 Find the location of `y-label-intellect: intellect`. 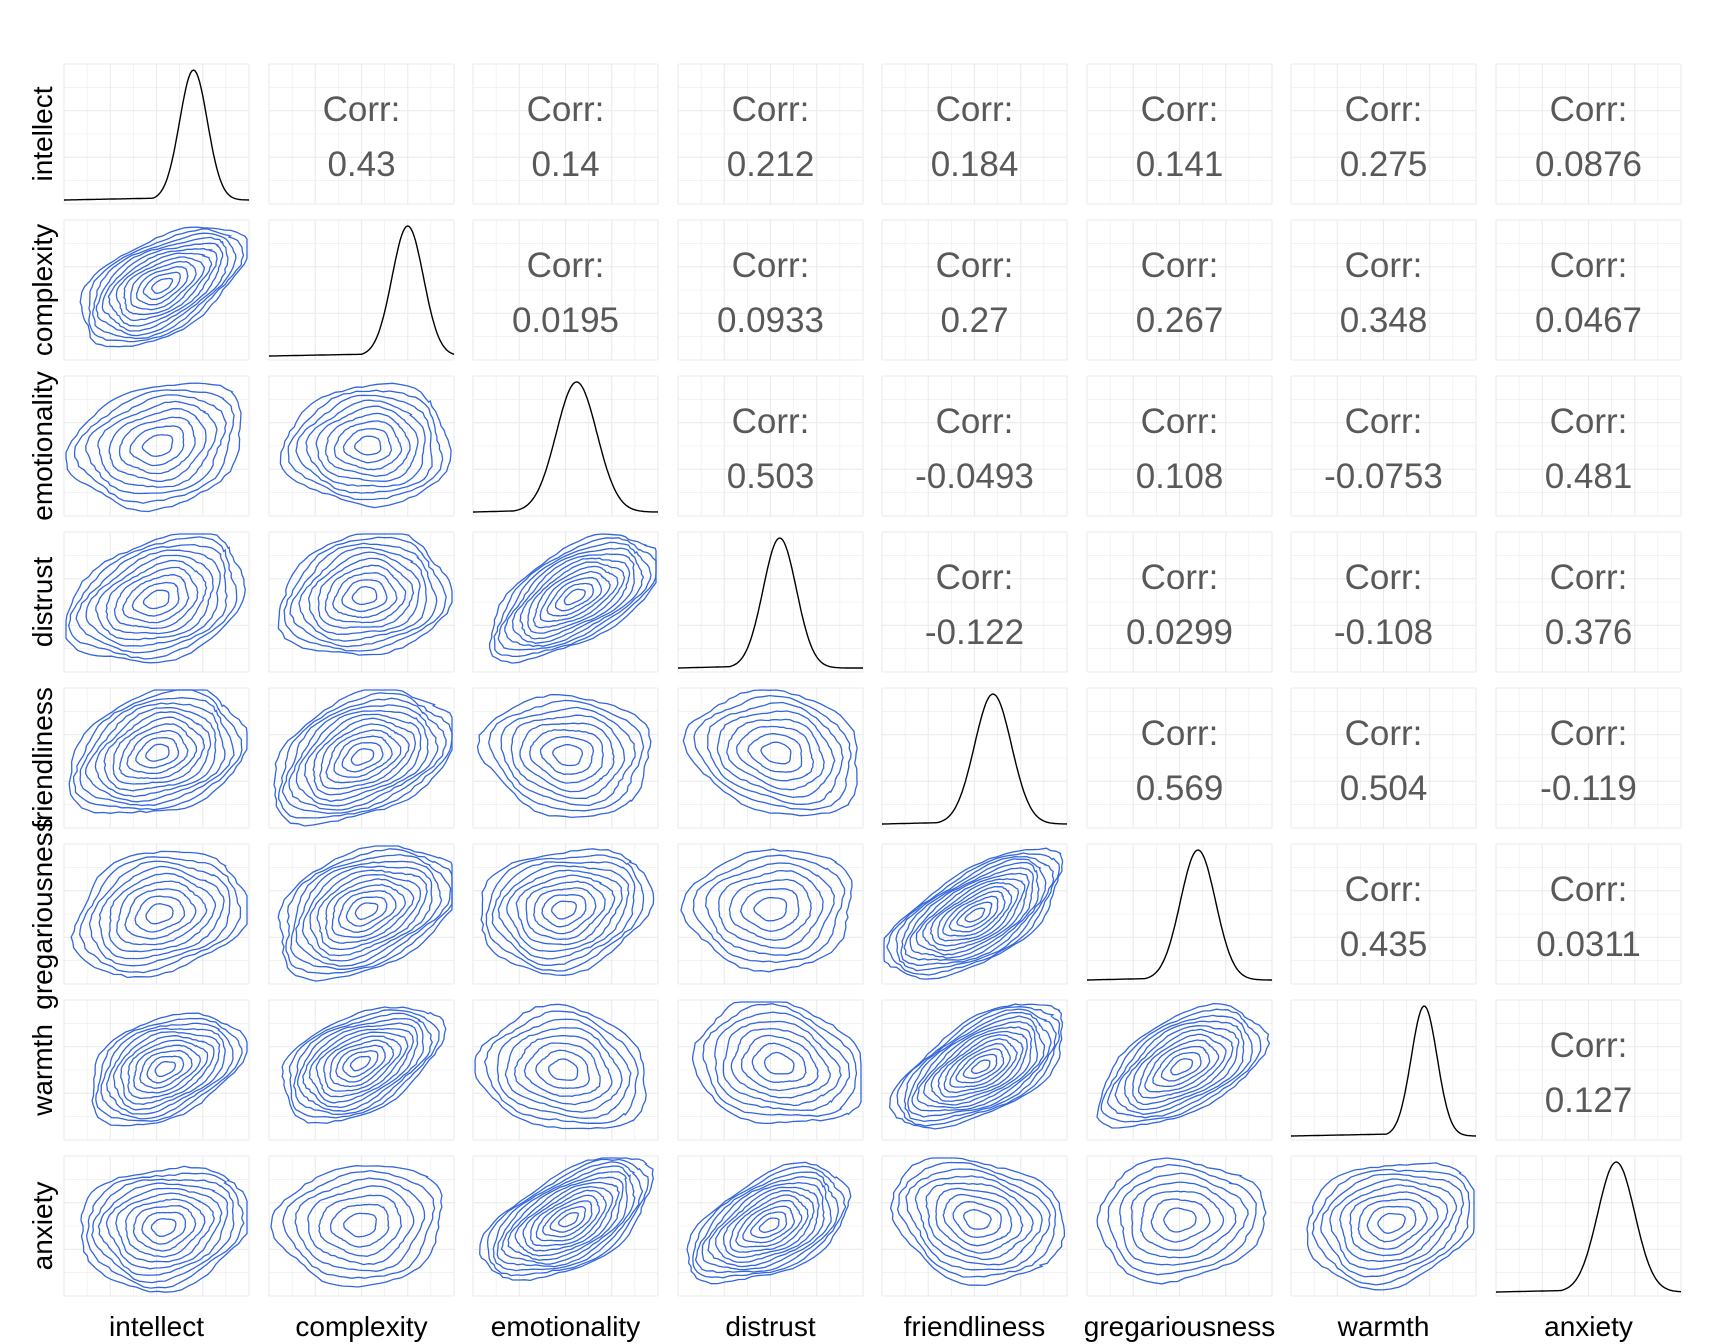

y-label-intellect: intellect is located at coordinates (42, 133).